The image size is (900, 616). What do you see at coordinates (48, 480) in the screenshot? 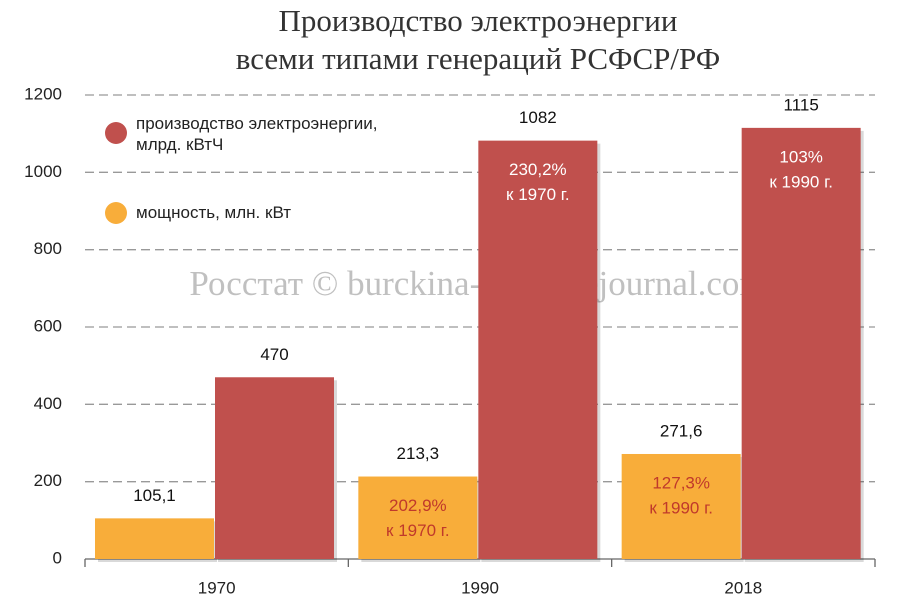
I see `y-tick-label: 200` at bounding box center [48, 480].